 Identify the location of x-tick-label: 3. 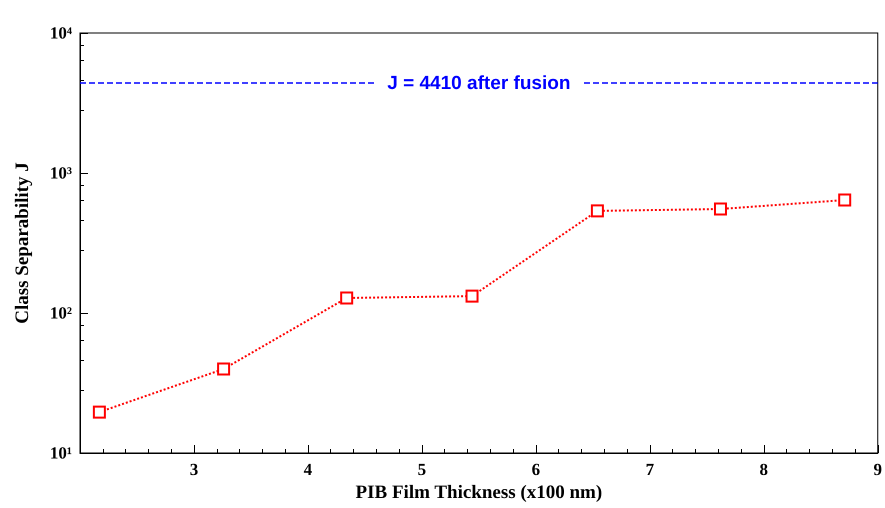
(194, 469).